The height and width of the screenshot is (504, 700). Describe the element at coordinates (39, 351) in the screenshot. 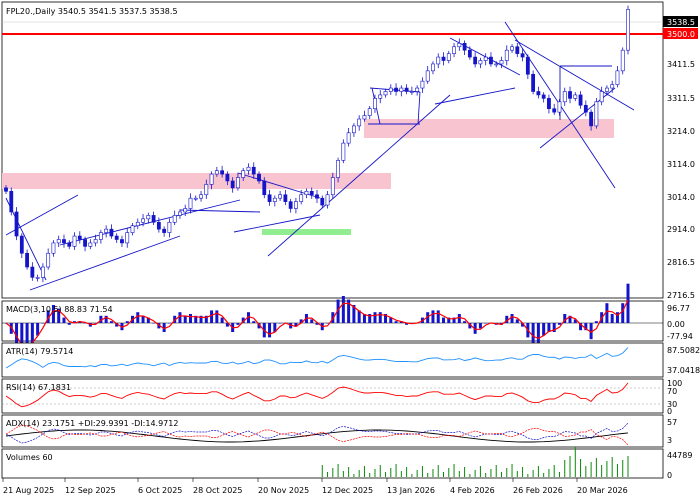

I see `atr-title: ATR(14) 79.5714` at that location.